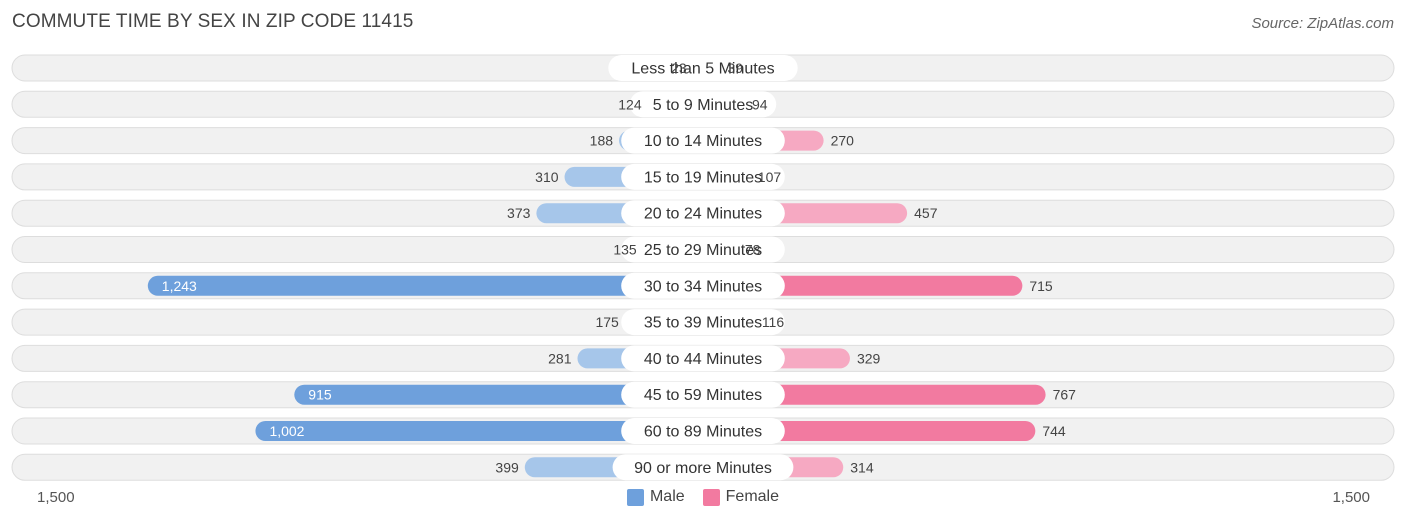  Describe the element at coordinates (1065, 395) in the screenshot. I see `female-value-label: 767` at that location.